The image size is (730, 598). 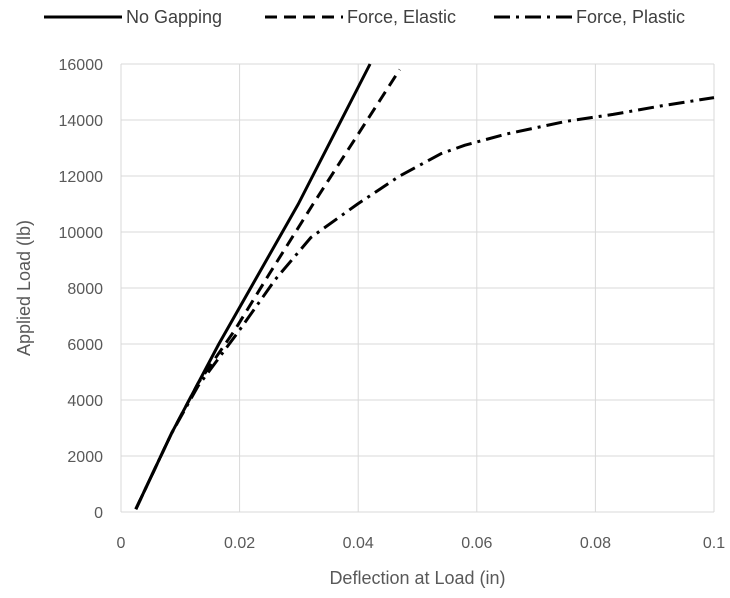 What do you see at coordinates (401, 17) in the screenshot?
I see `legend-label: Force, Elastic` at bounding box center [401, 17].